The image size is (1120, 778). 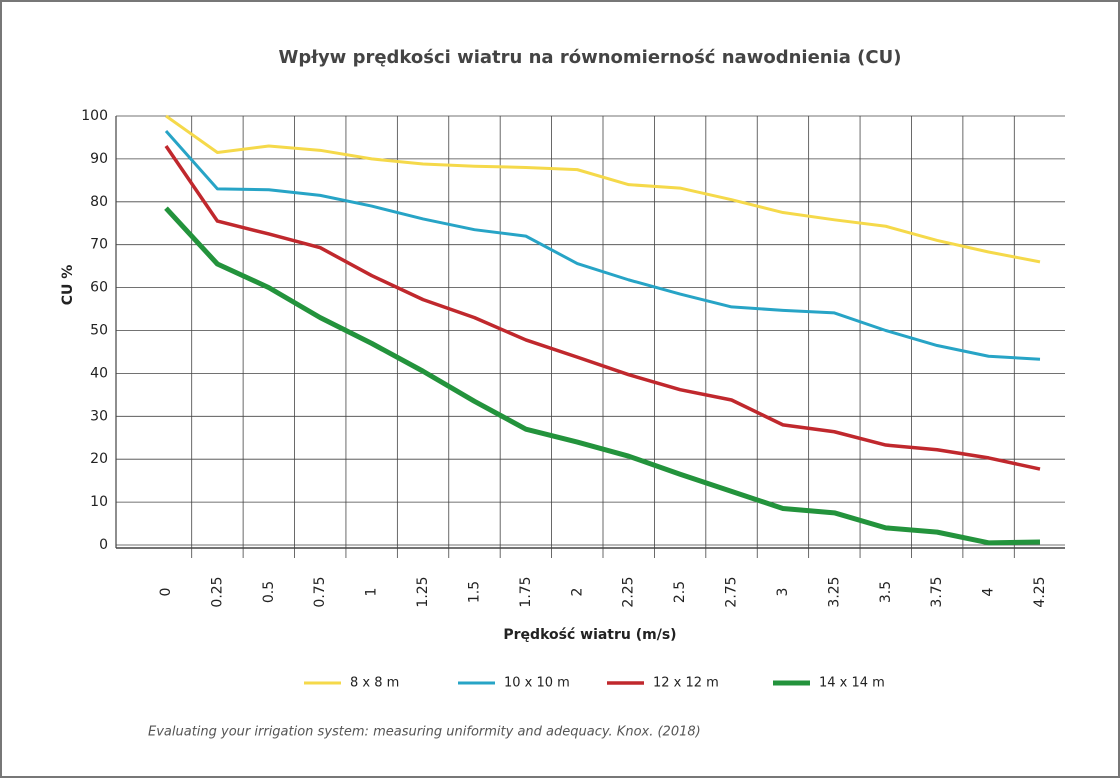 I want to click on x-tick-label: 1.75, so click(x=526, y=591).